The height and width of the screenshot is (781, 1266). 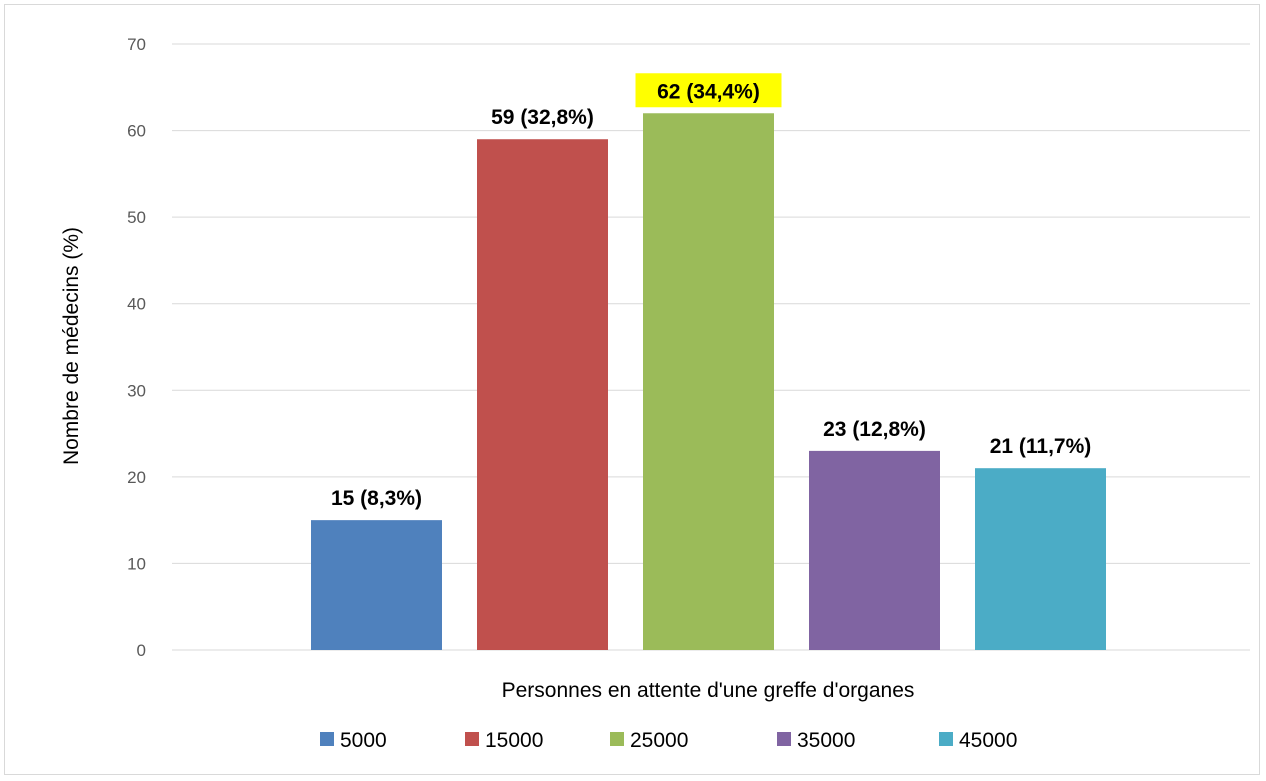 I want to click on y-tick-label: 70, so click(x=136, y=44).